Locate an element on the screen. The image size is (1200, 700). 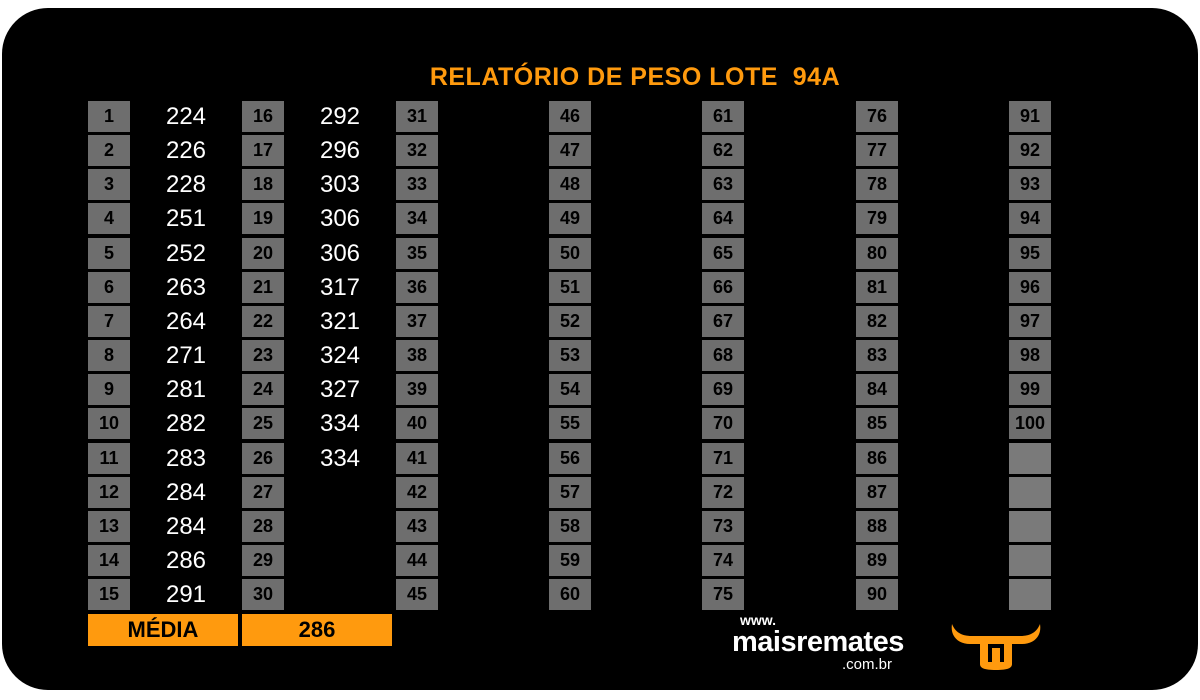
animal-number-cell: 26 is located at coordinates (263, 458).